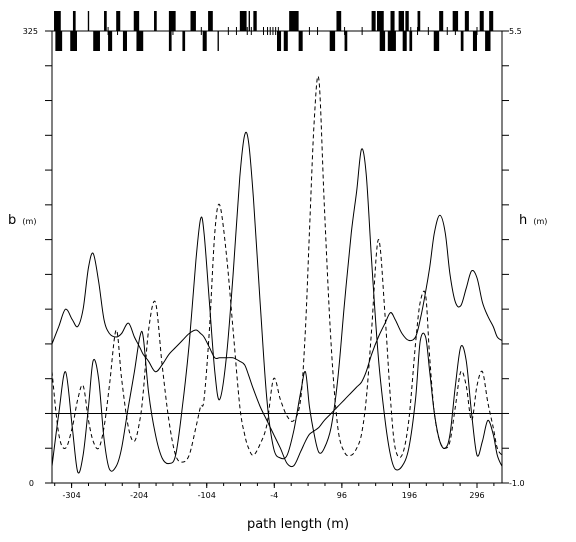 This screenshot has height=542, width=576. What do you see at coordinates (540, 221) in the screenshot?
I see `y-right-title-unit: (m)` at bounding box center [540, 221].